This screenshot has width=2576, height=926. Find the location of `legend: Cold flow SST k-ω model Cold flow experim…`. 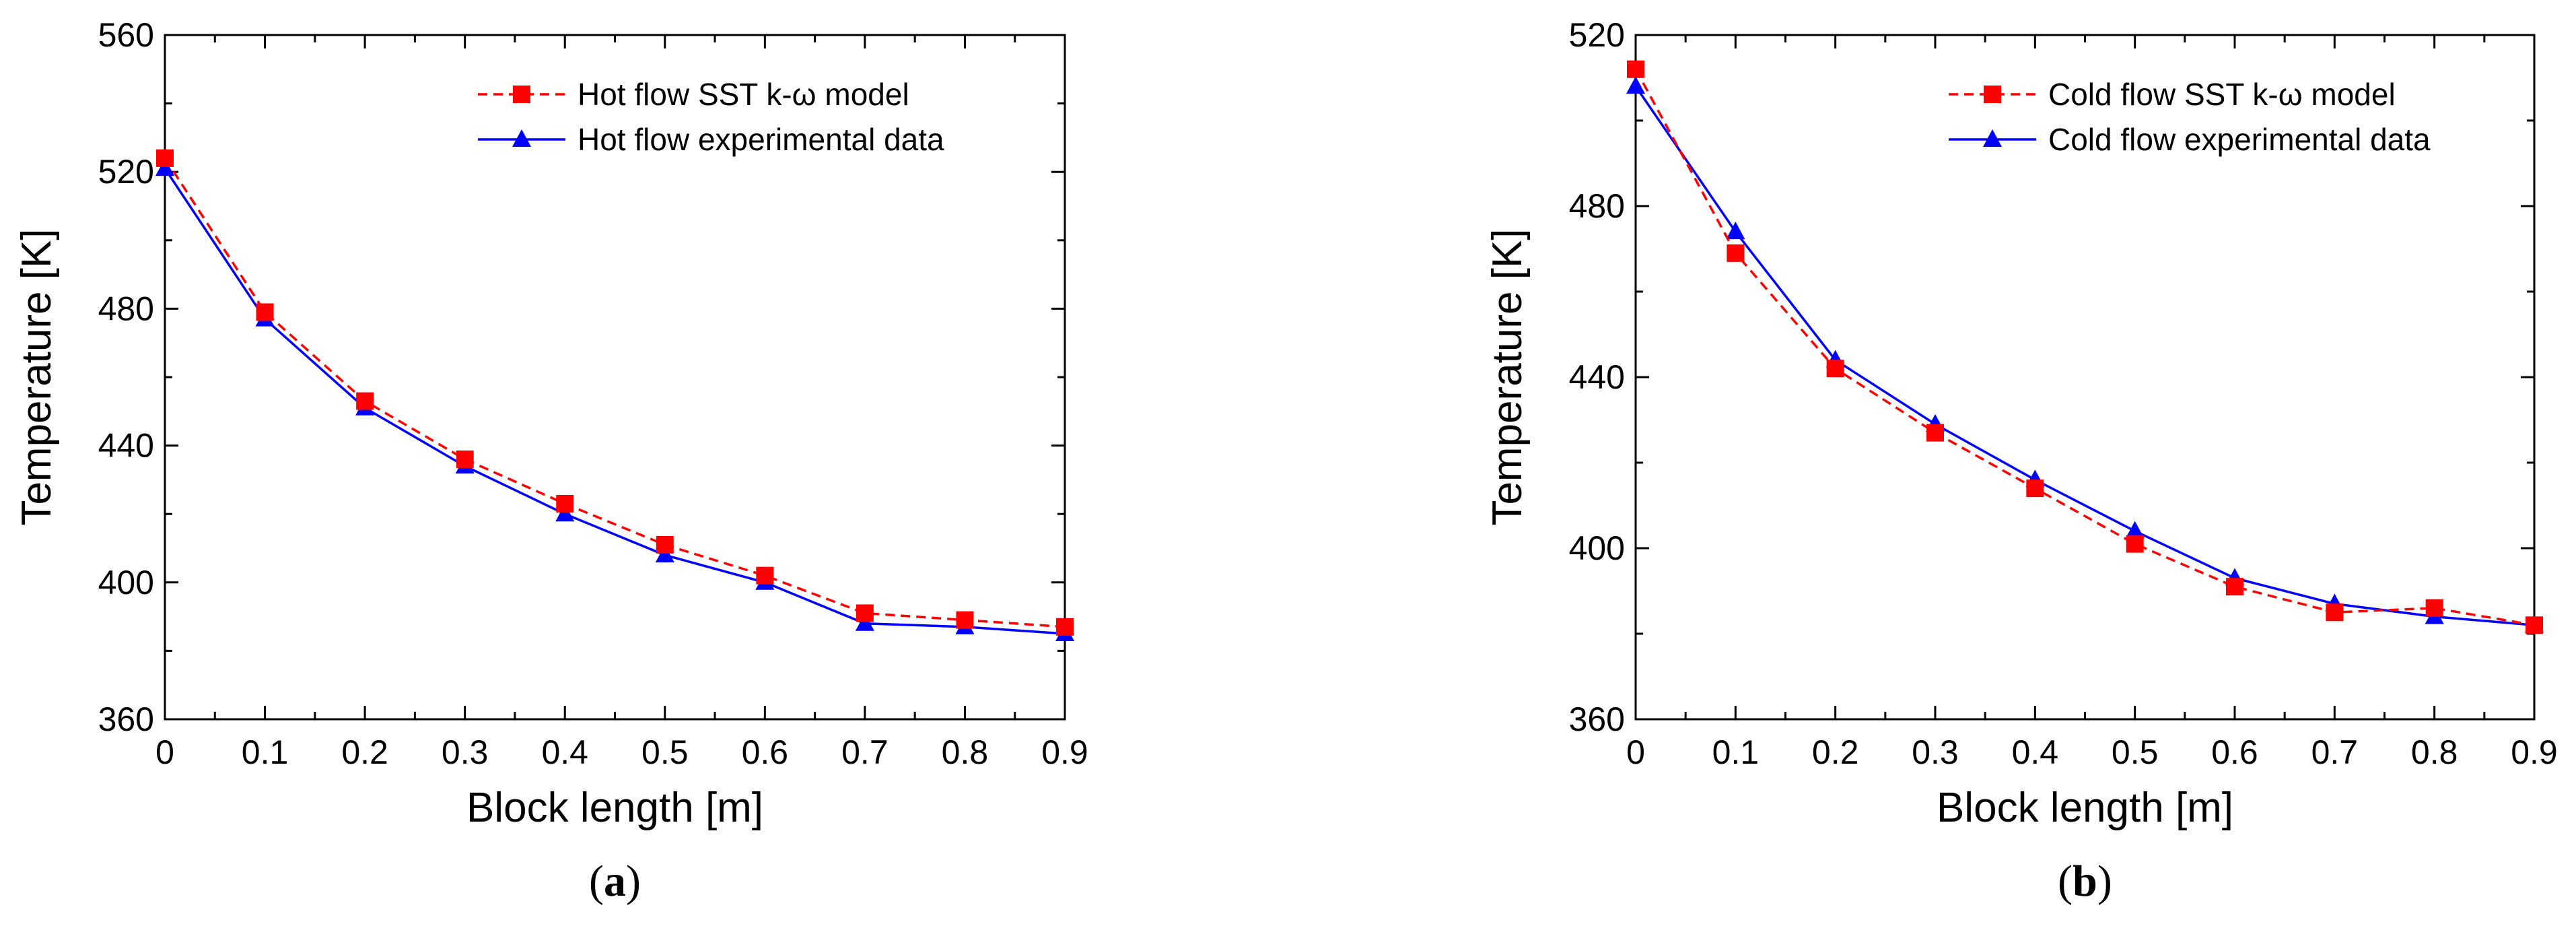

legend: Cold flow SST k-ω model Cold flow experim… is located at coordinates (2190, 117).